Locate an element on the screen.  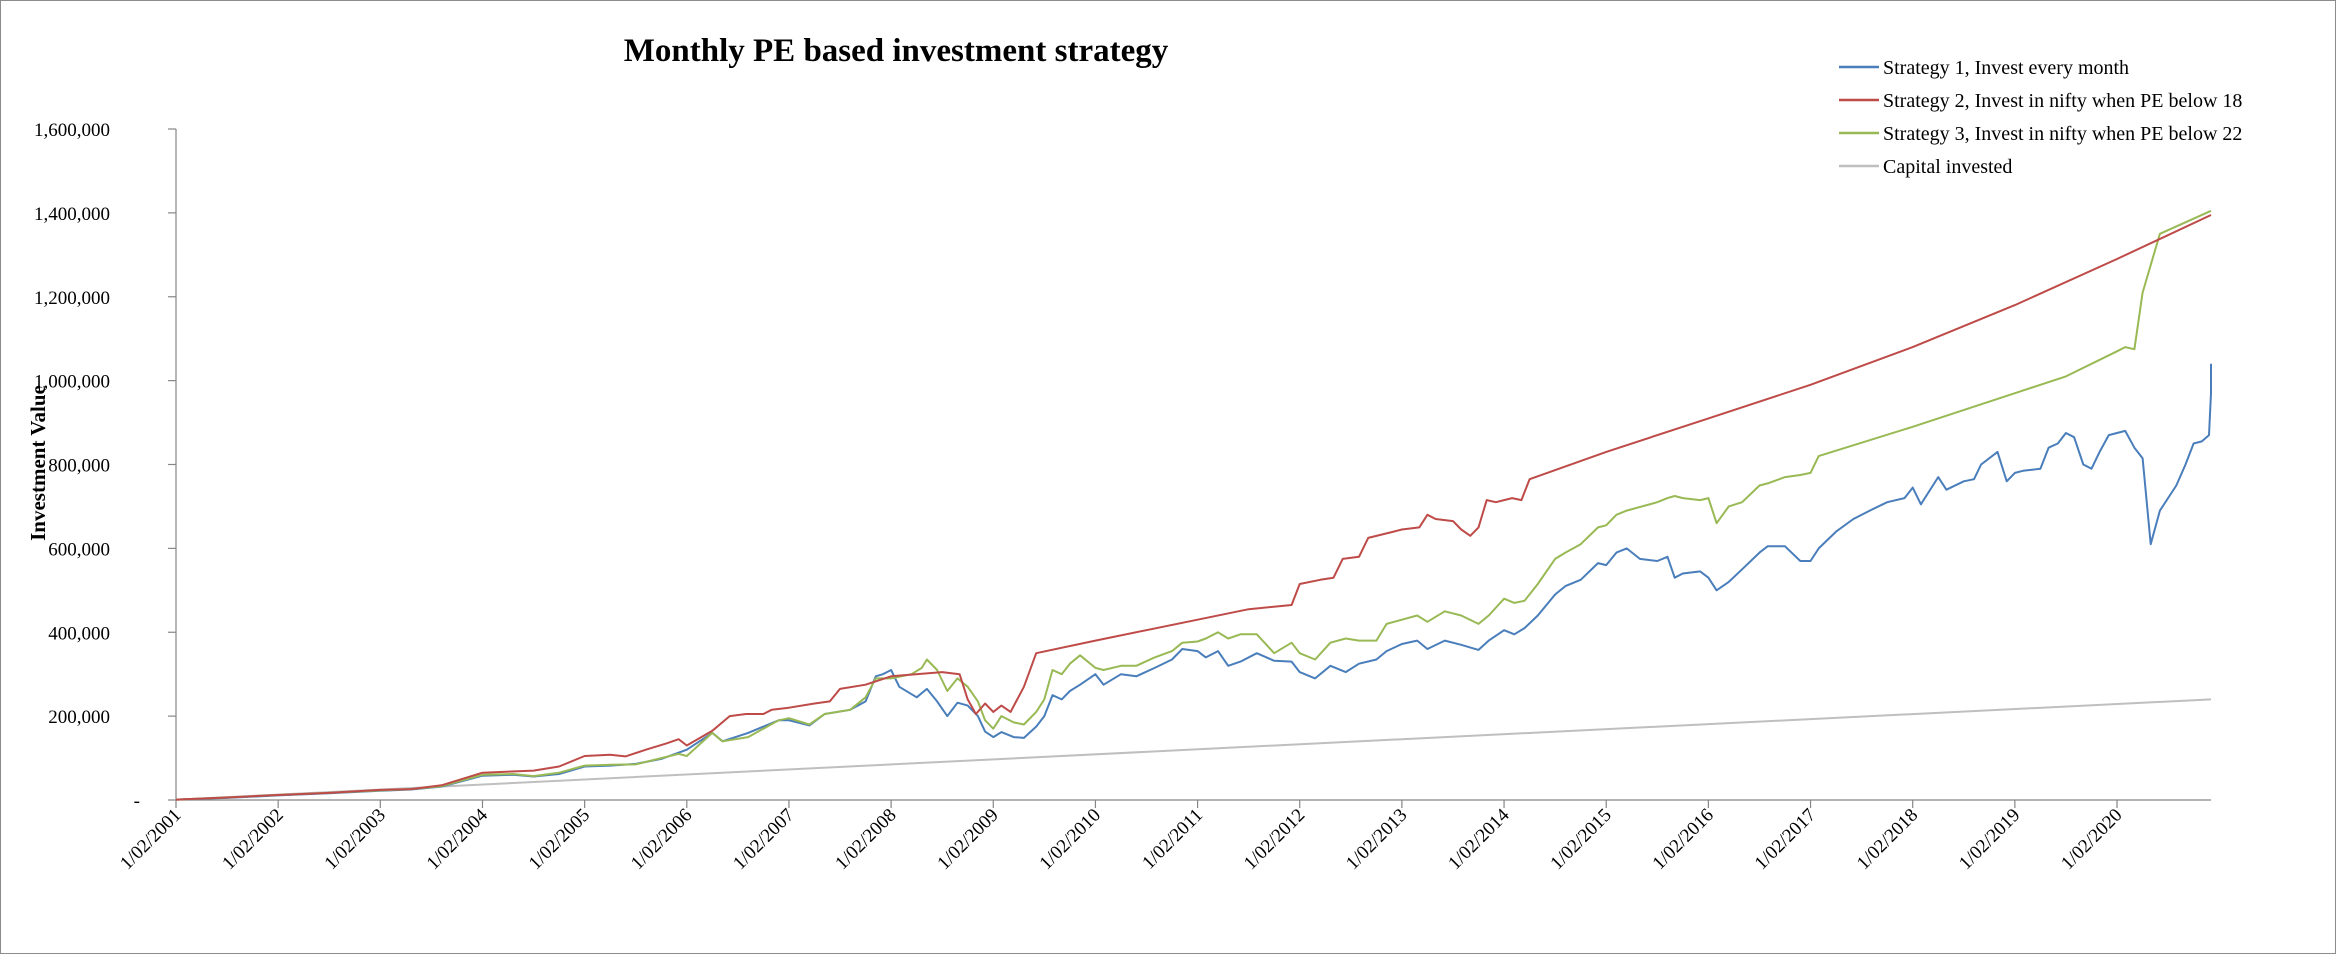
legend-label: Strategy 1, Invest every month is located at coordinates (2006, 68).